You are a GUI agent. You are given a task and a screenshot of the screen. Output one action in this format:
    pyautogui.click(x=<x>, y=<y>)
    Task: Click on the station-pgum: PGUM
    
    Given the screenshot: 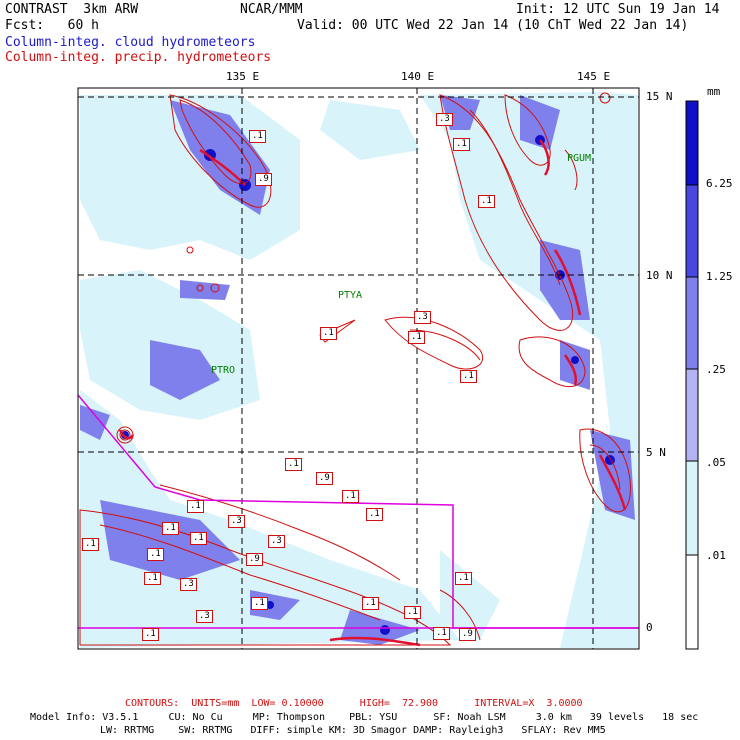 What is the action you would take?
    pyautogui.click(x=579, y=158)
    